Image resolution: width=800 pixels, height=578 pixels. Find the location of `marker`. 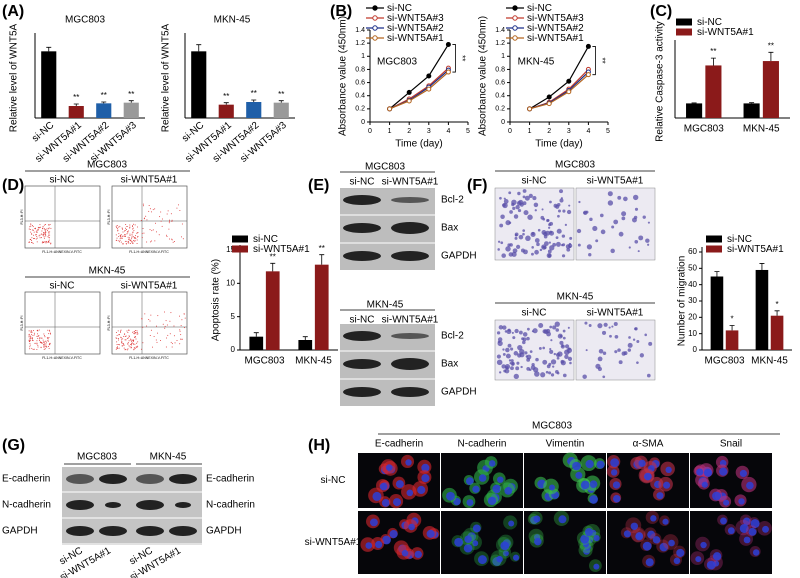

marker is located at coordinates (448, 72).